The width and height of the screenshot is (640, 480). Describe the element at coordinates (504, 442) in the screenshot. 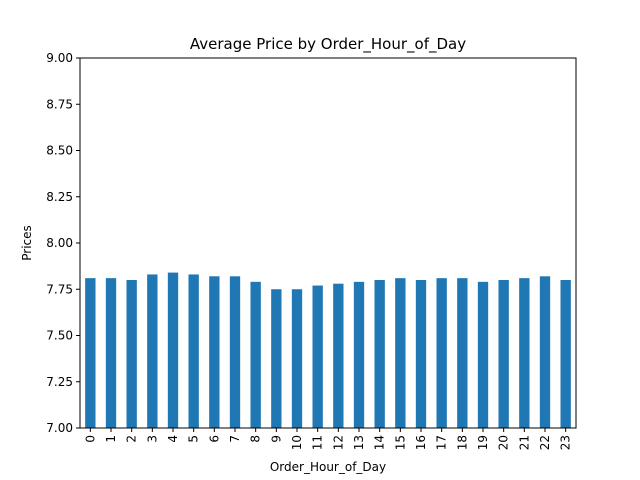

I see `x-tick-label: 20` at that location.